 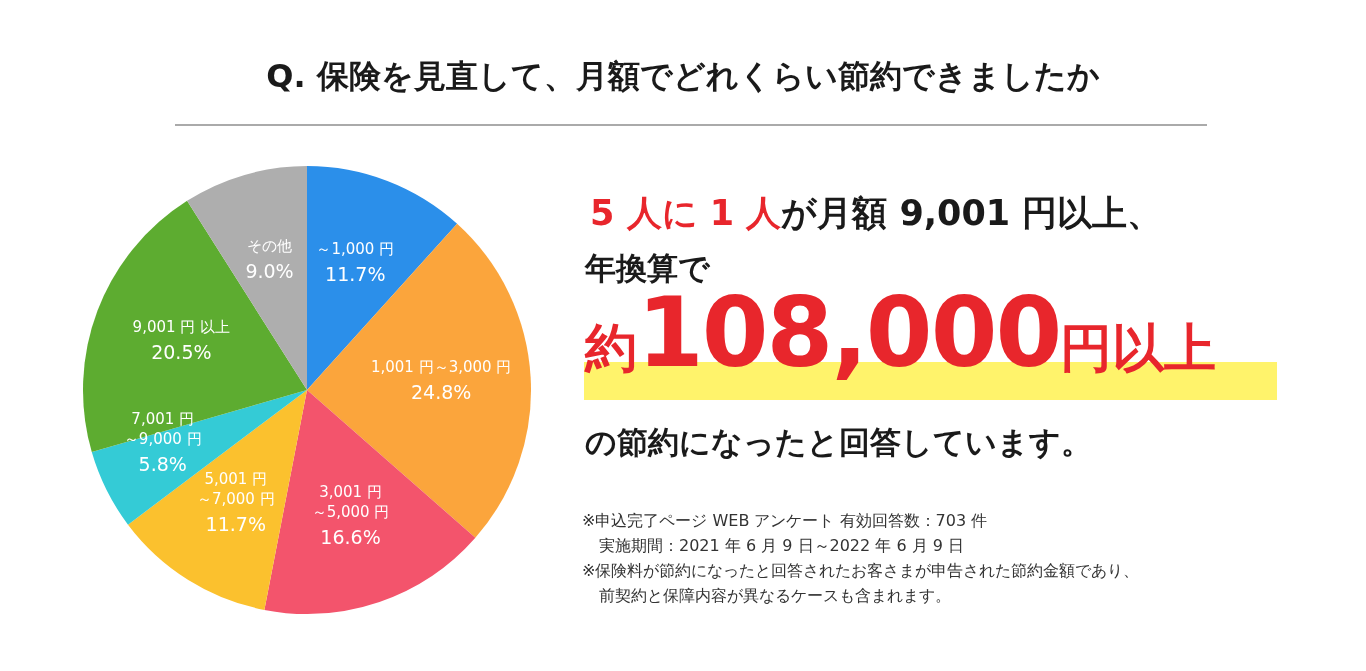 I want to click on text: 5 人に 1 人, so click(x=686, y=213).